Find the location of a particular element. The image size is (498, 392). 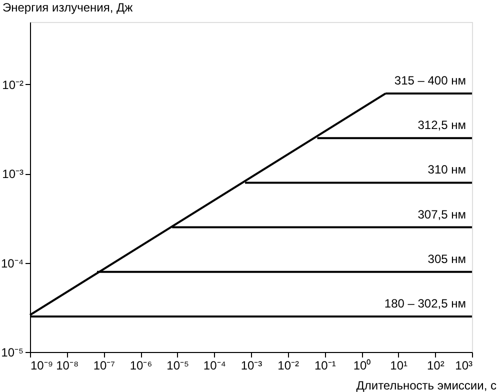

x-tick-label: 10⁻⁵ is located at coordinates (178, 365).